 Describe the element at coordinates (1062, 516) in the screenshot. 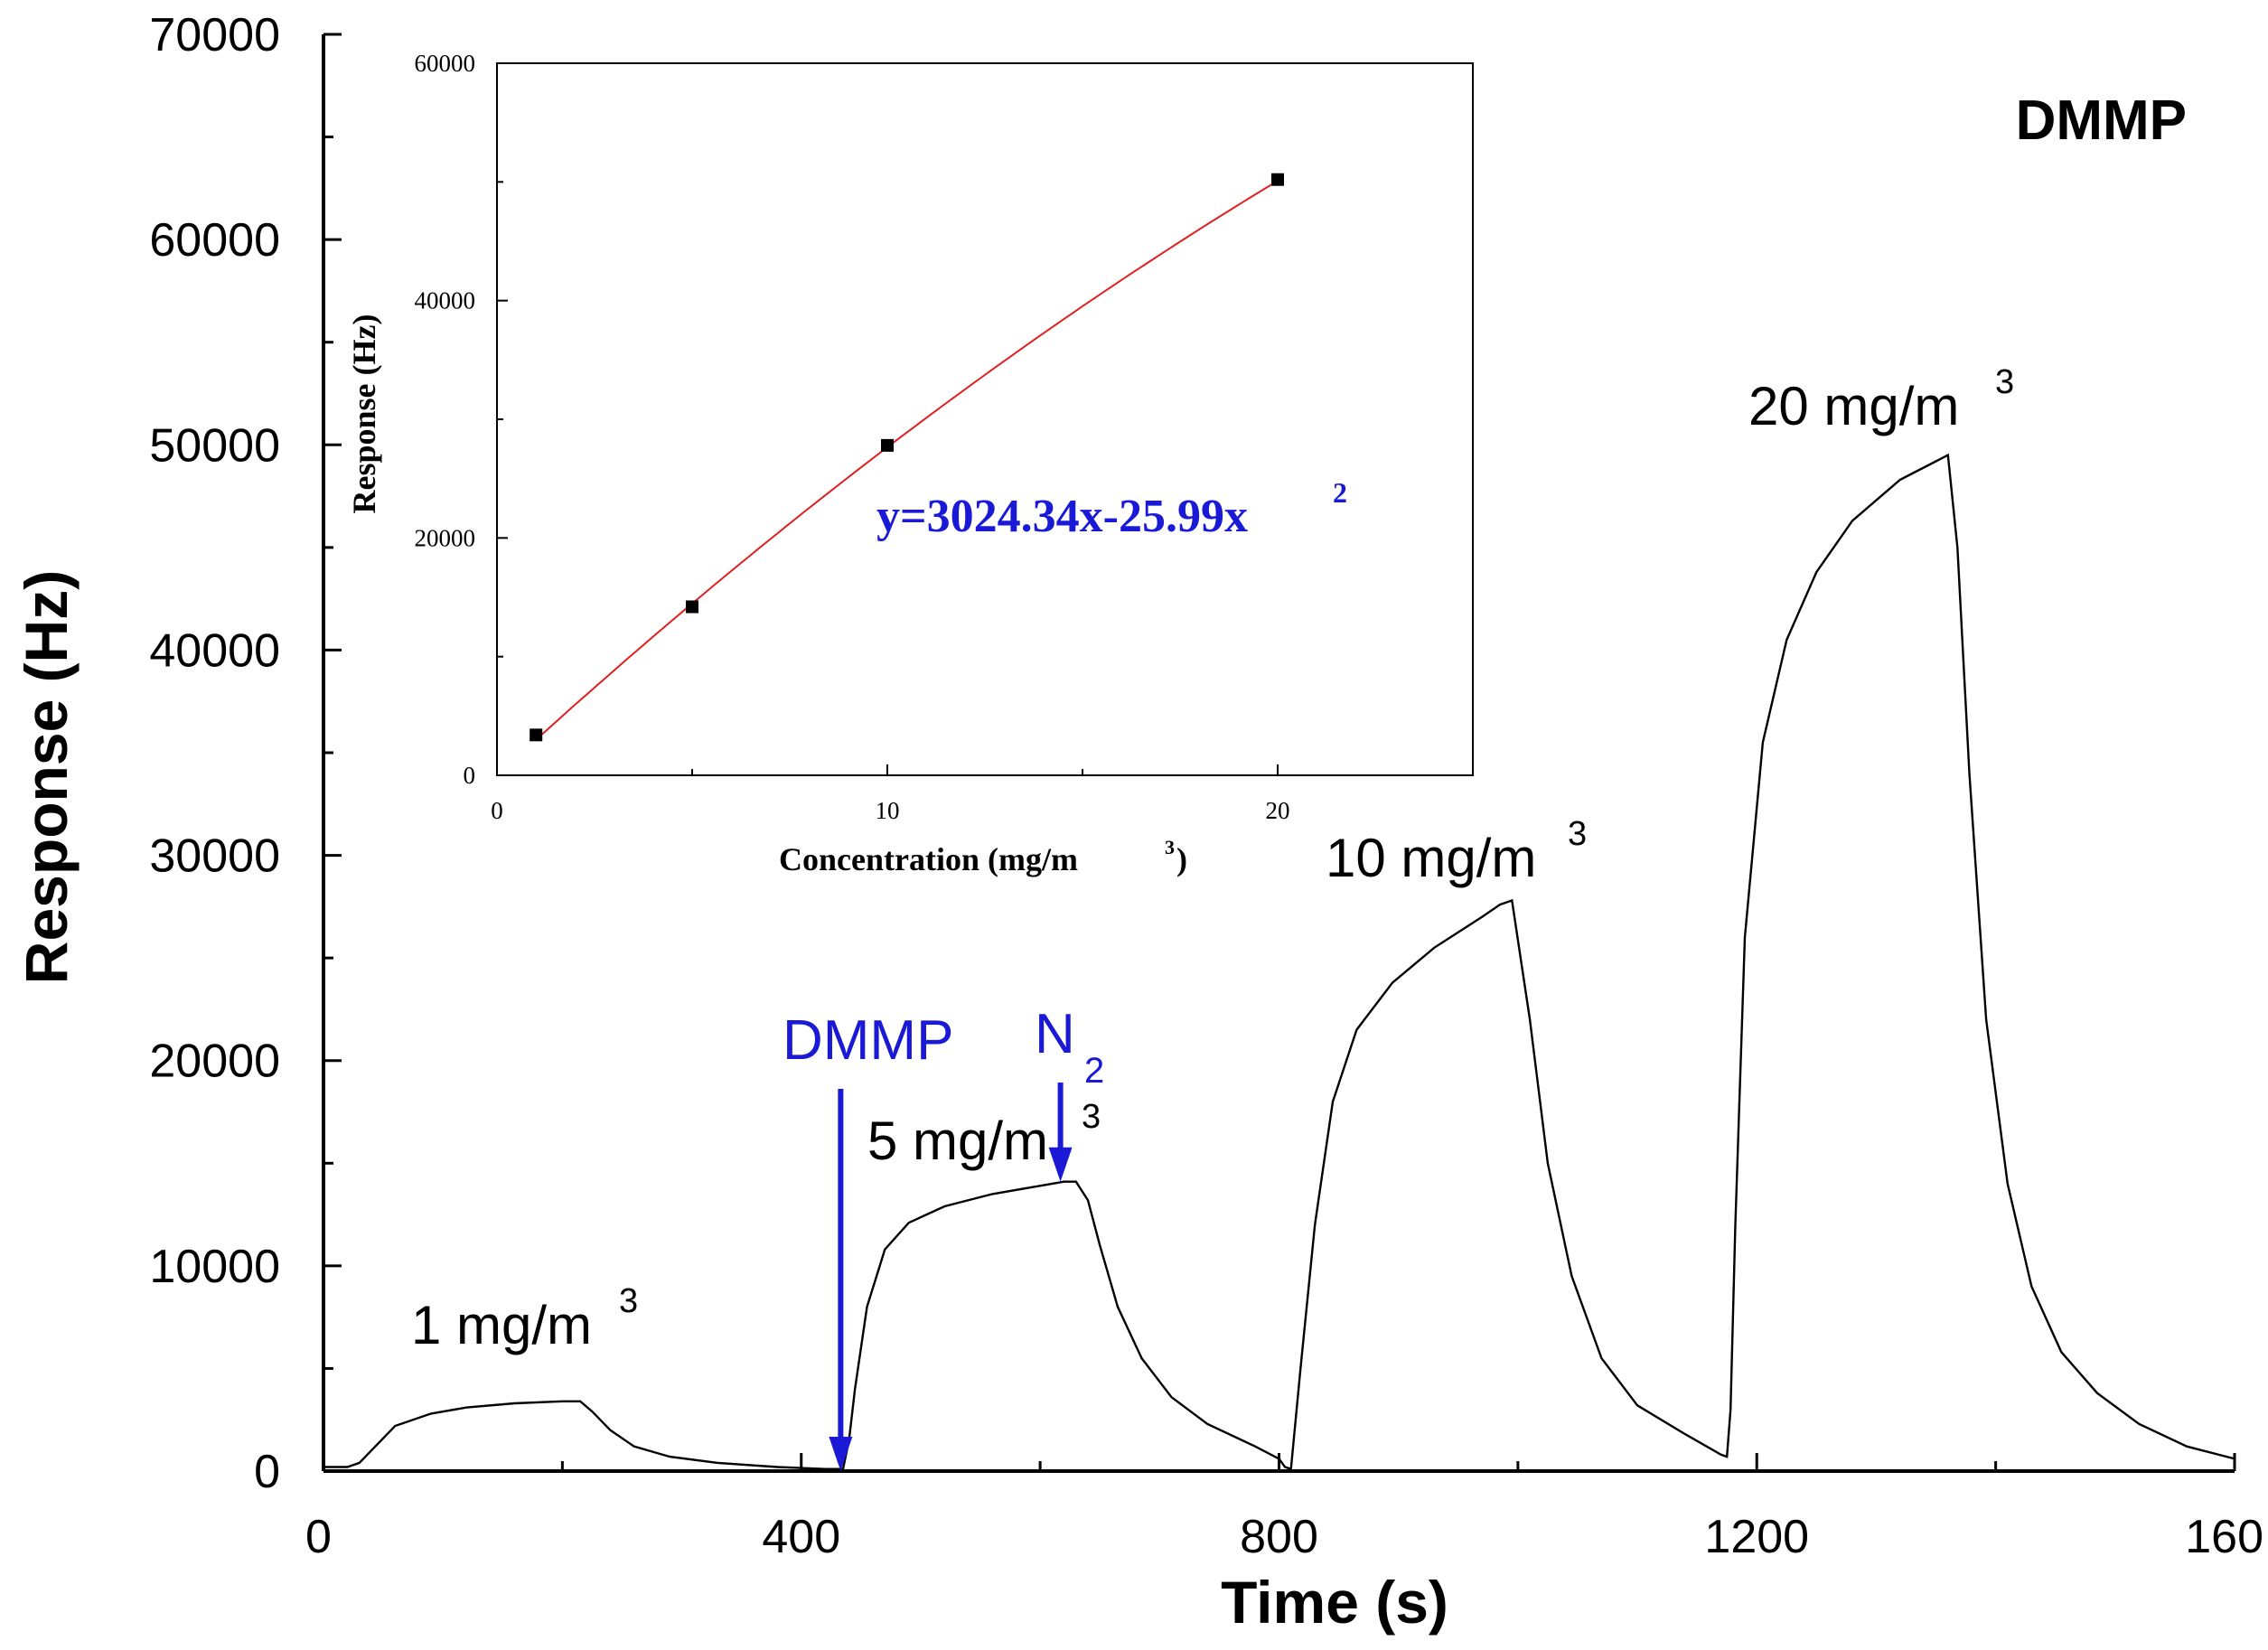

I see `svg-text: y=3024.34x-25.99x` at that location.